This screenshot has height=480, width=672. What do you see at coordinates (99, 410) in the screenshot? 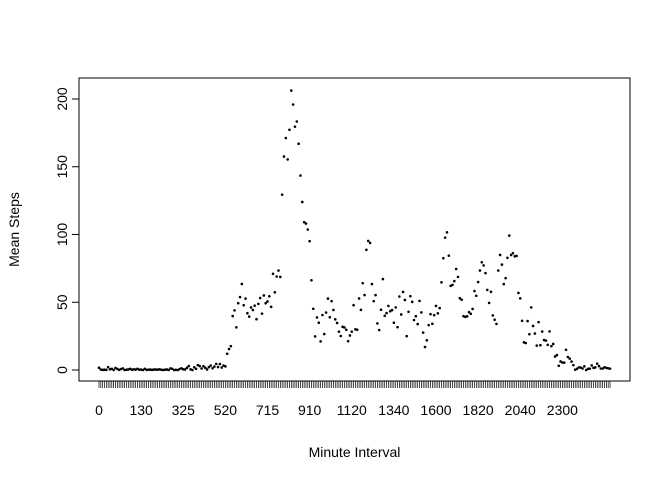
I see `x-tick-label: 0` at bounding box center [99, 410].